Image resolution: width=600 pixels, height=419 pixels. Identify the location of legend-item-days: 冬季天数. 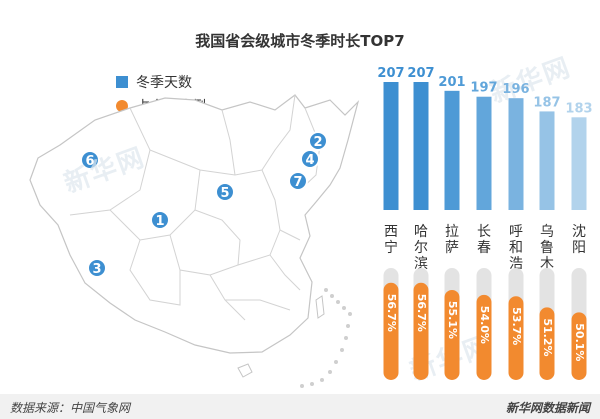
(161, 82).